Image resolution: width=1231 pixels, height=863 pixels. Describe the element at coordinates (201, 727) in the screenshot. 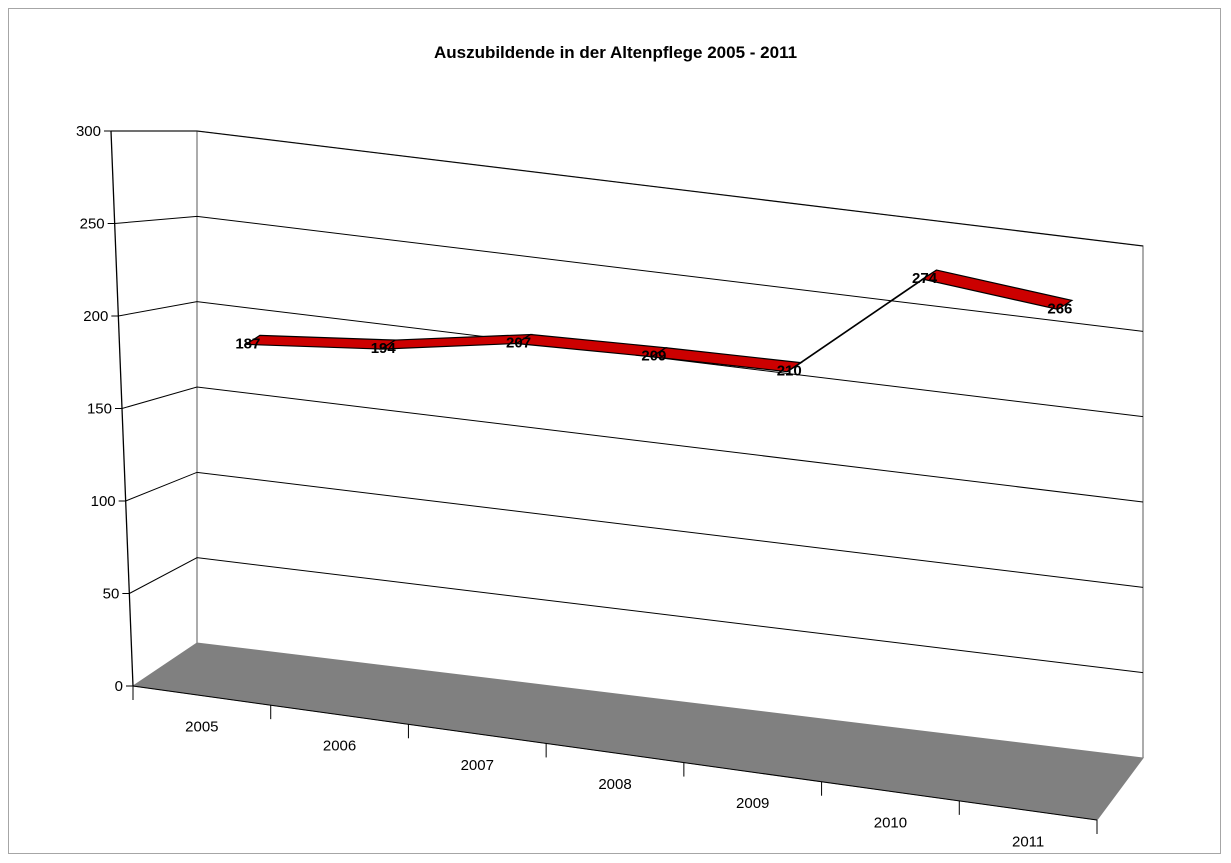

I see `x-tick-label: 2005` at that location.